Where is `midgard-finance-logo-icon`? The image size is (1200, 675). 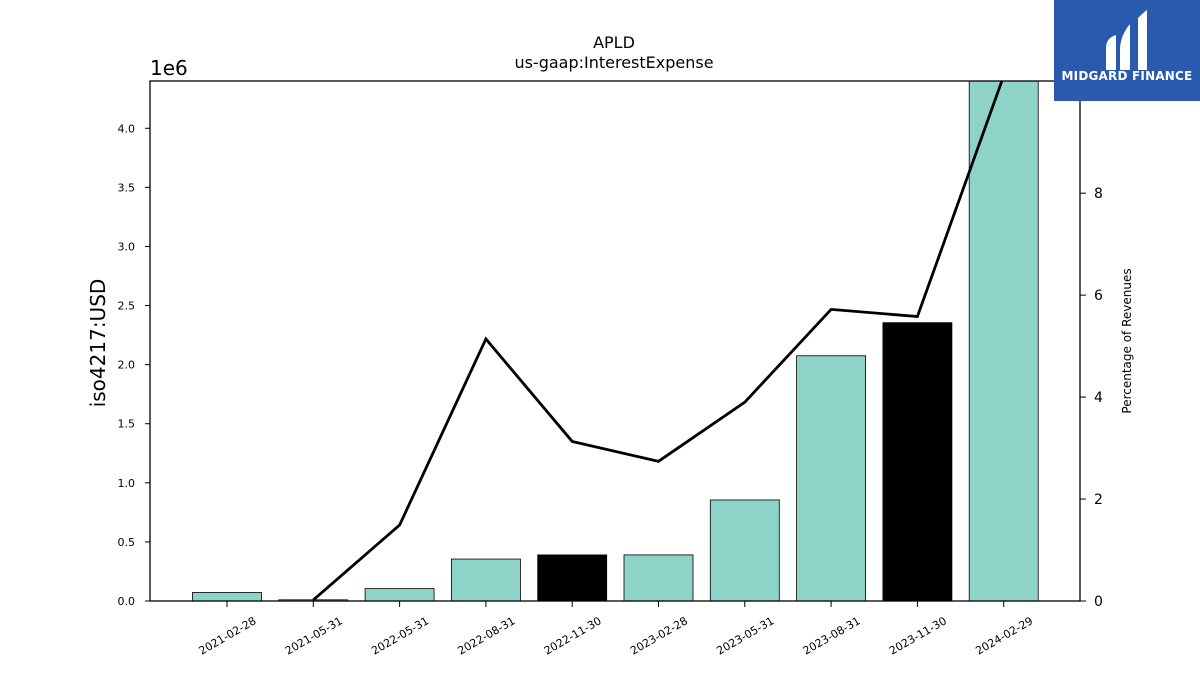 midgard-finance-logo-icon is located at coordinates (1126, 40).